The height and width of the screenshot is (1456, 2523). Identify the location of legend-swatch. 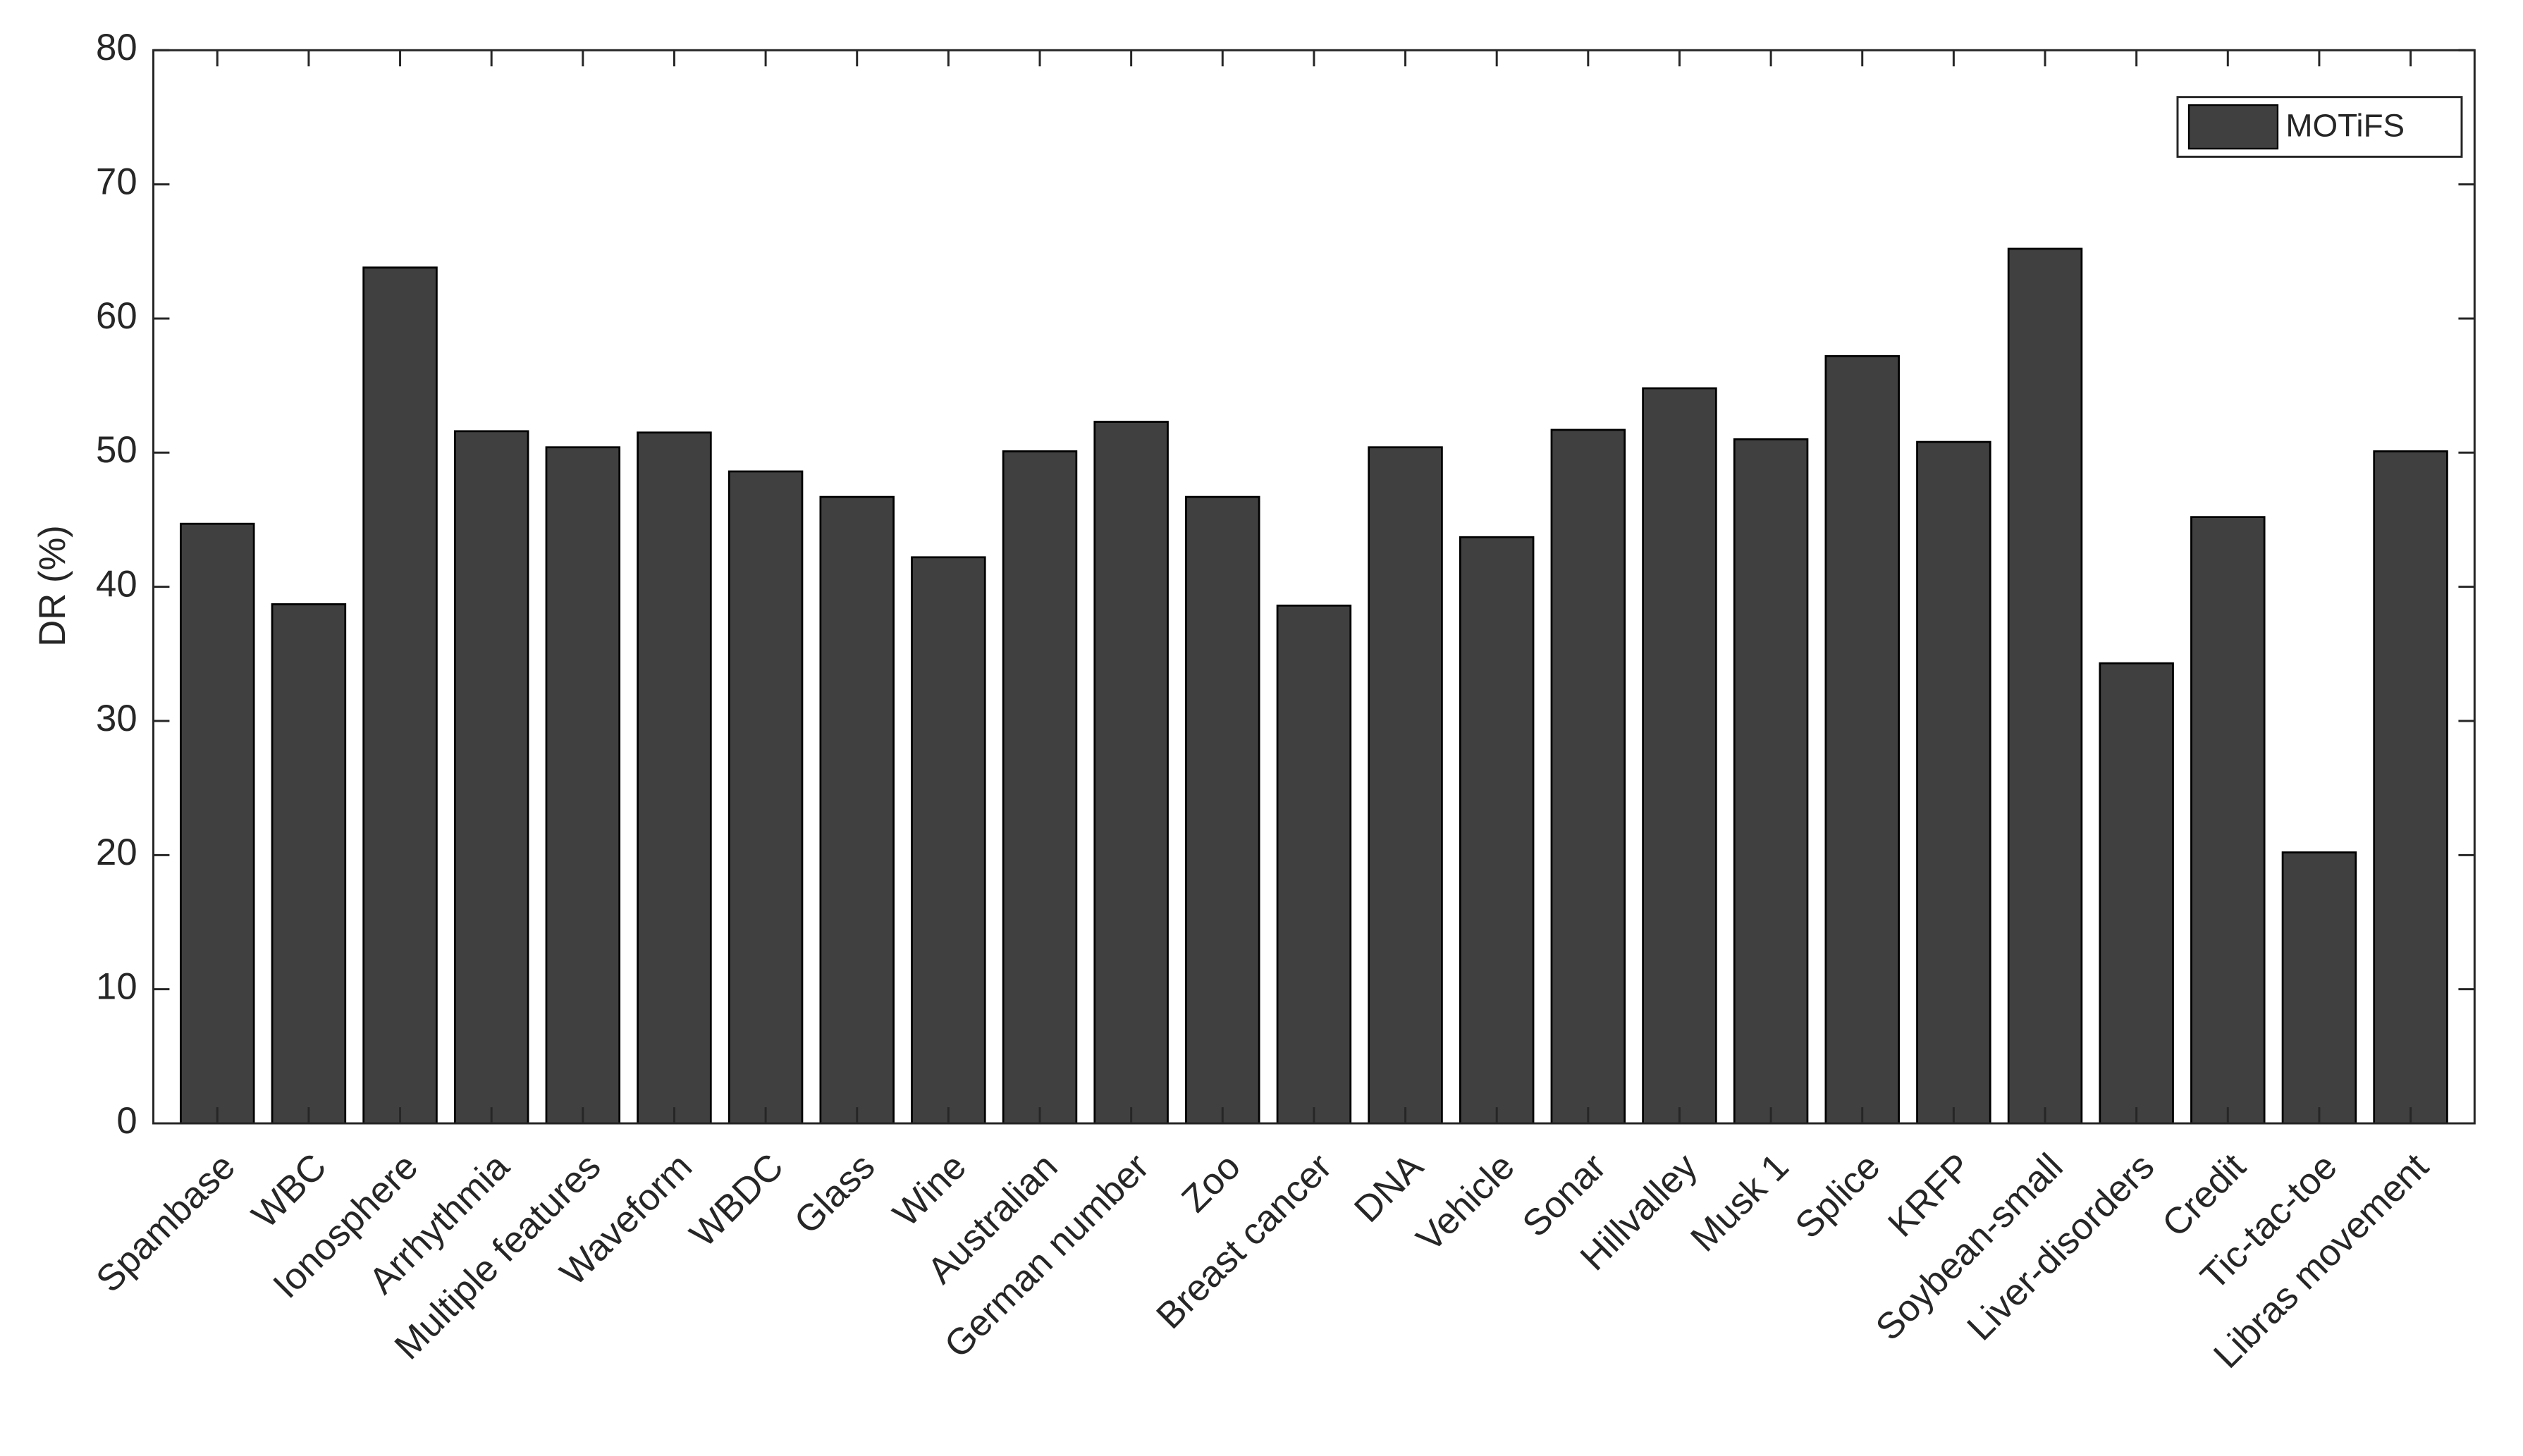
(2233, 127).